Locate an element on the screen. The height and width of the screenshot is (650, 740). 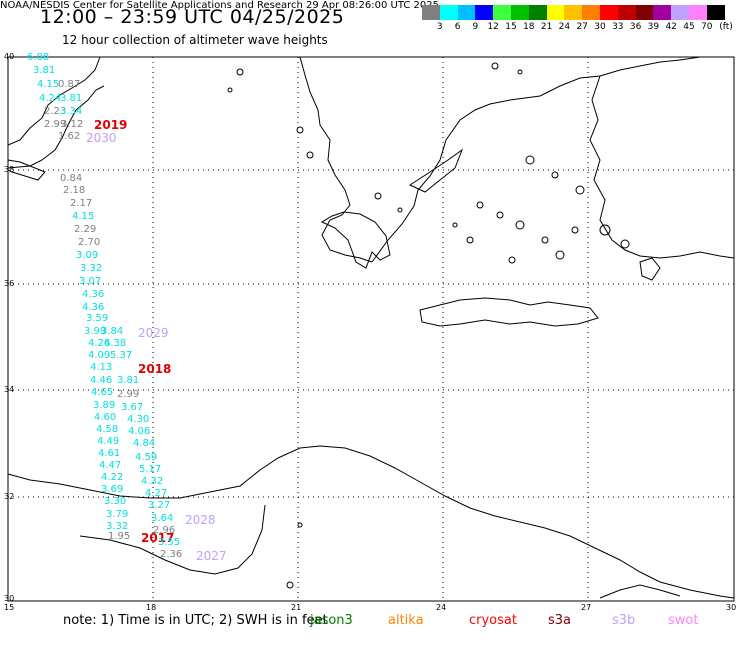
lat-label-40: 40 is located at coordinates (9, 56).